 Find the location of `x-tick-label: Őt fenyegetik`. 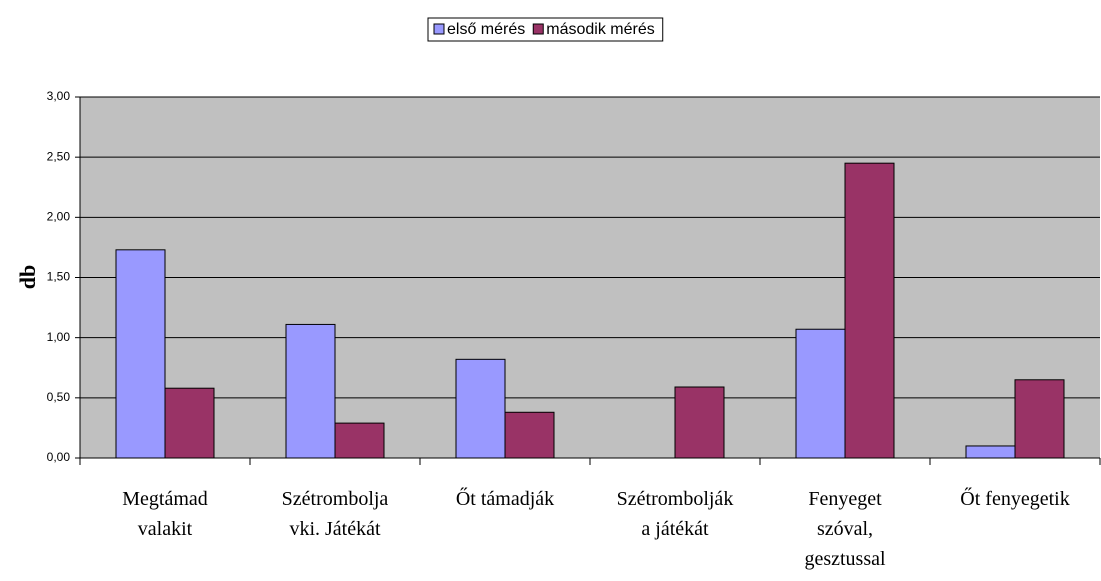

x-tick-label: Őt fenyegetik is located at coordinates (1015, 499).